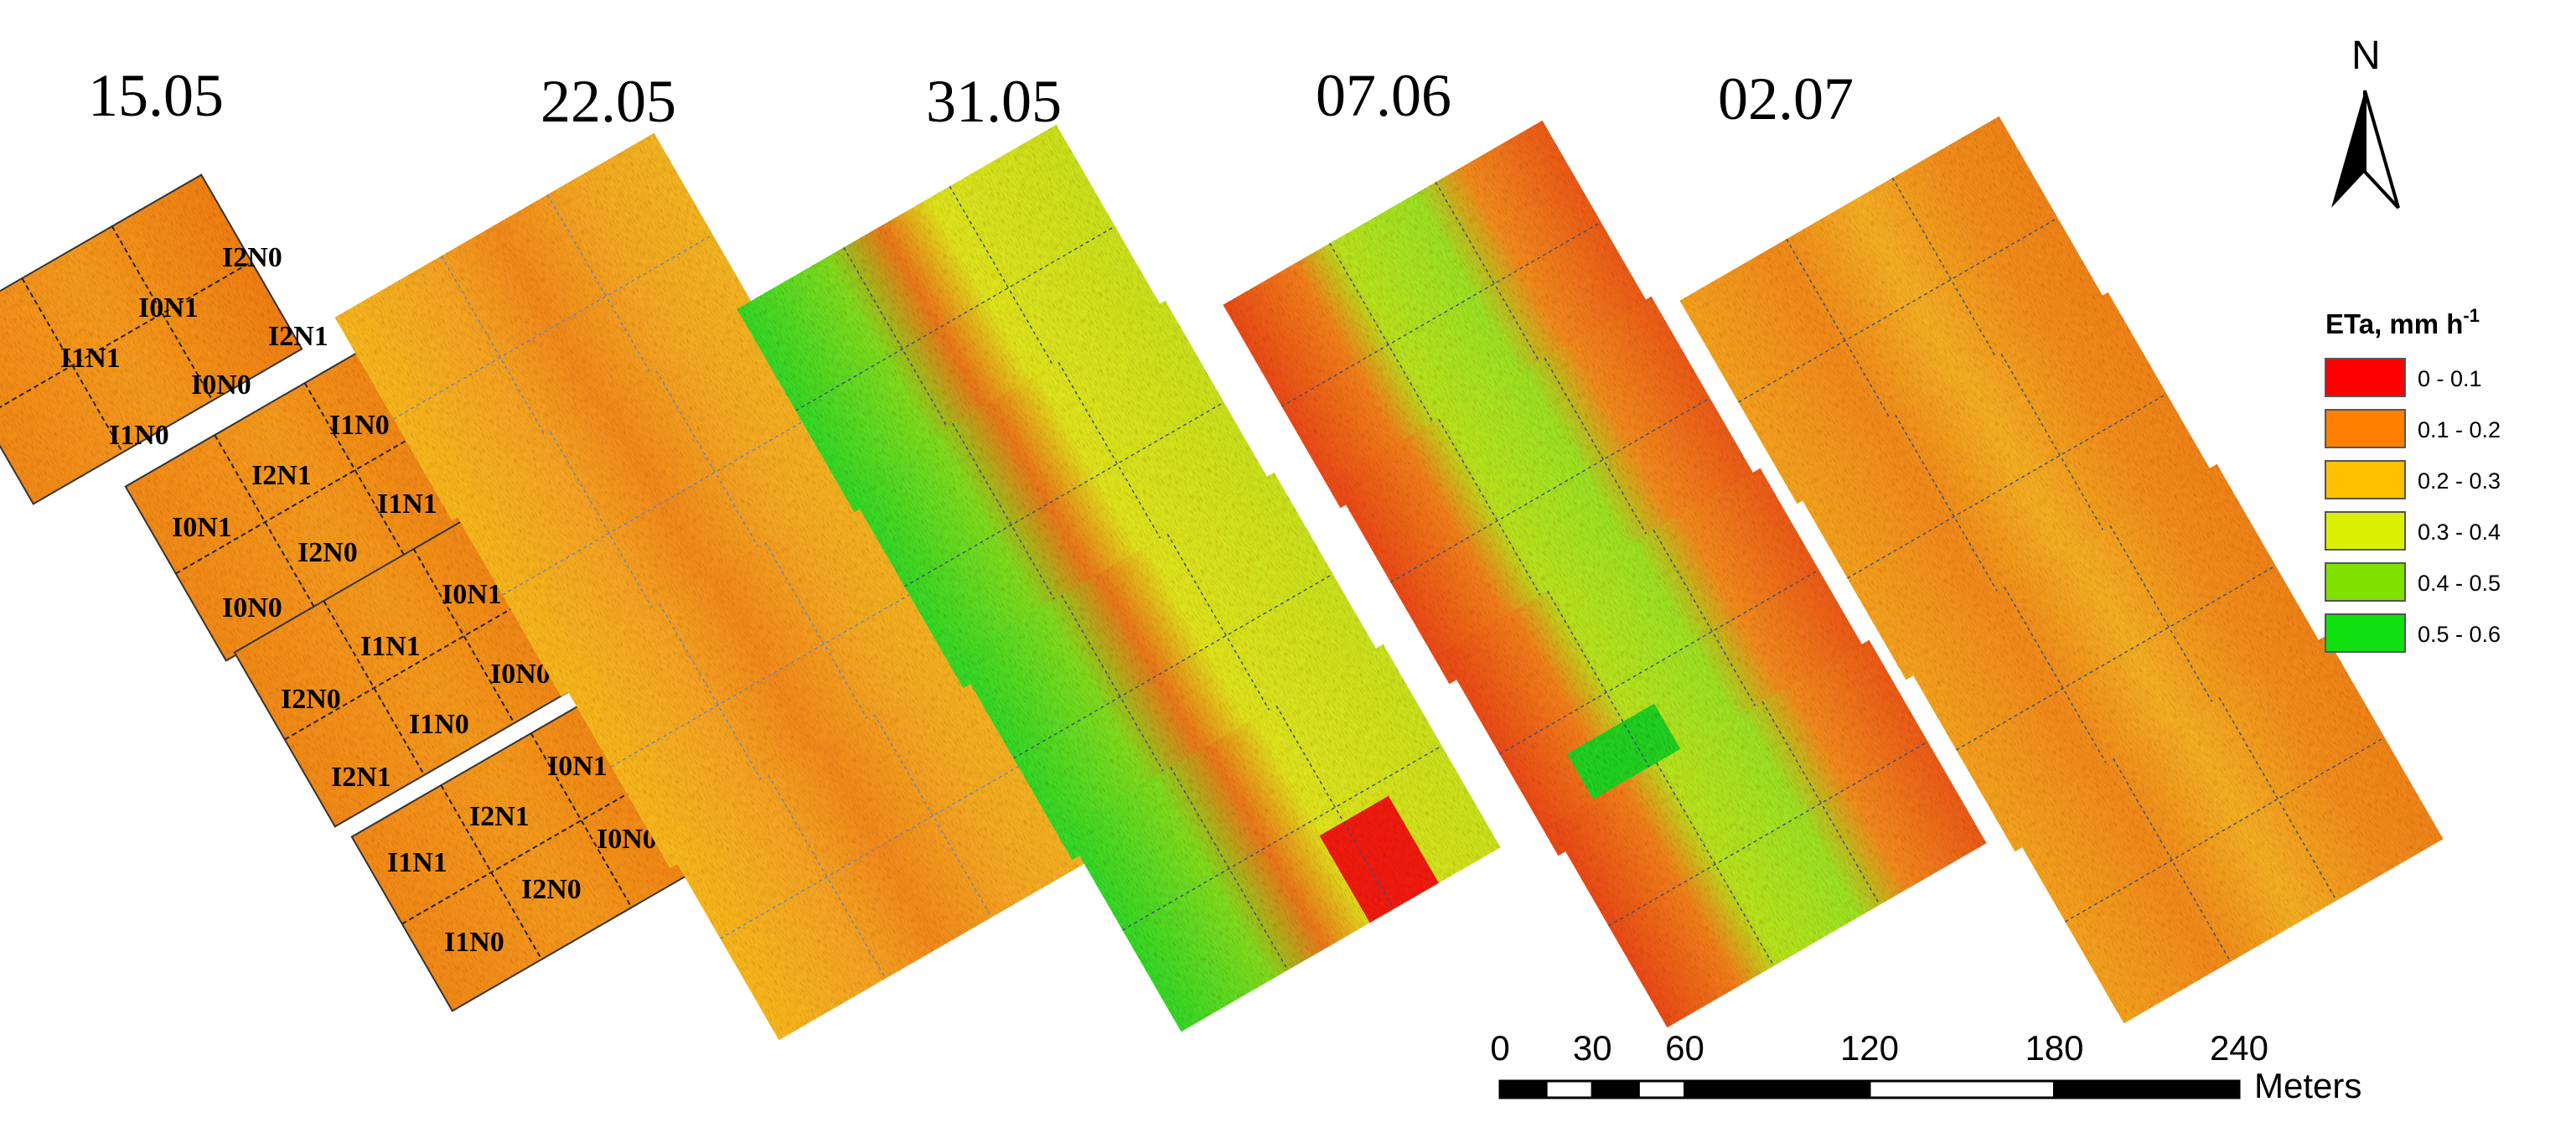  I want to click on legend-label: 0 - 0.1, so click(2450, 378).